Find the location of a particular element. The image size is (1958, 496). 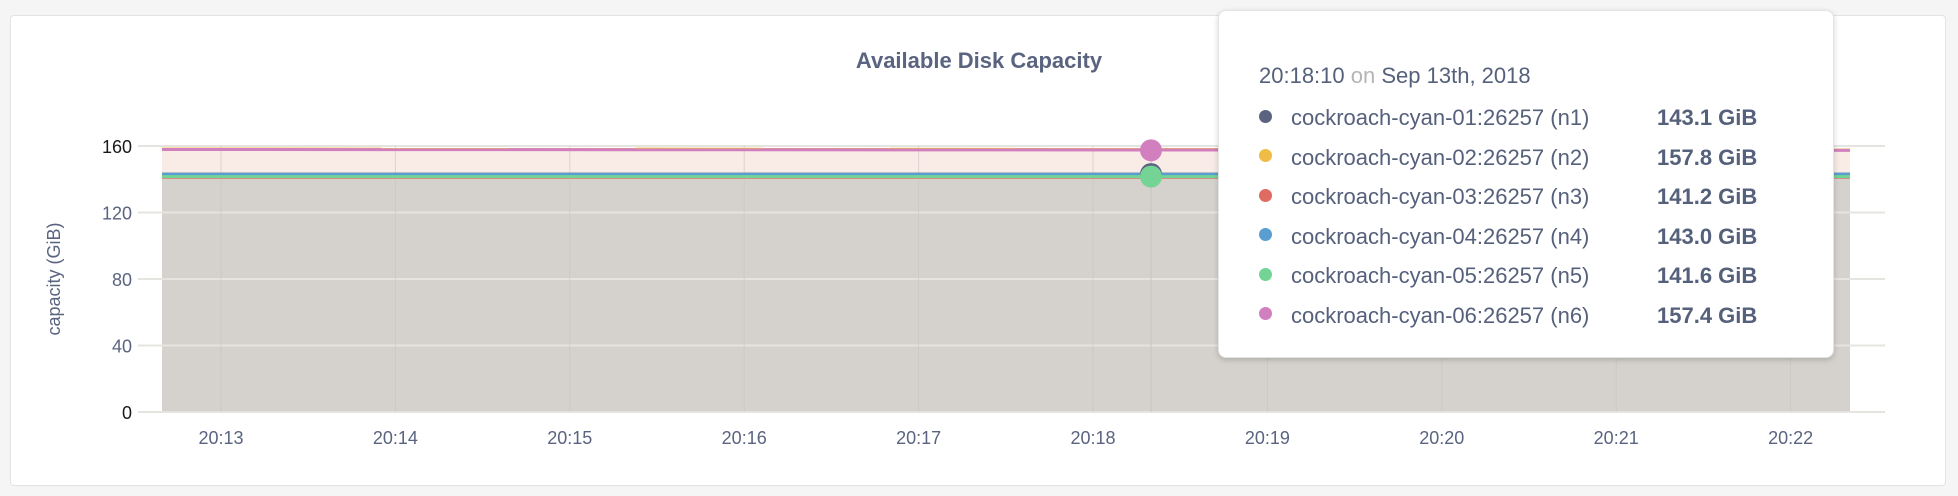

tooltip-series-name: cockroach-cyan-04:26257 (n4) is located at coordinates (1440, 236).